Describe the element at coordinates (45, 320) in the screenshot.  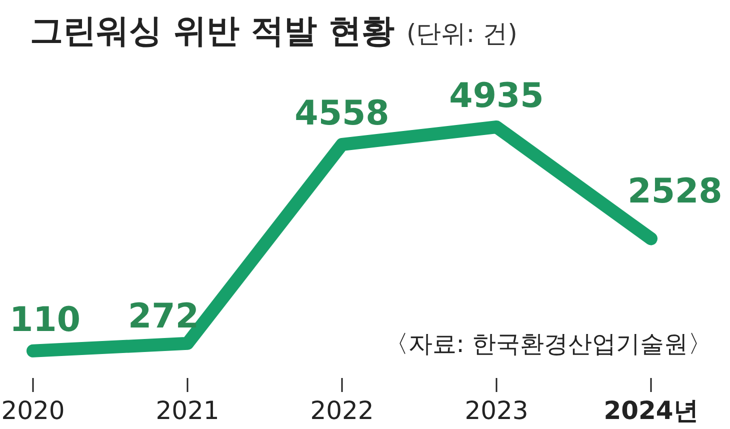
I see `data-label: 110` at that location.